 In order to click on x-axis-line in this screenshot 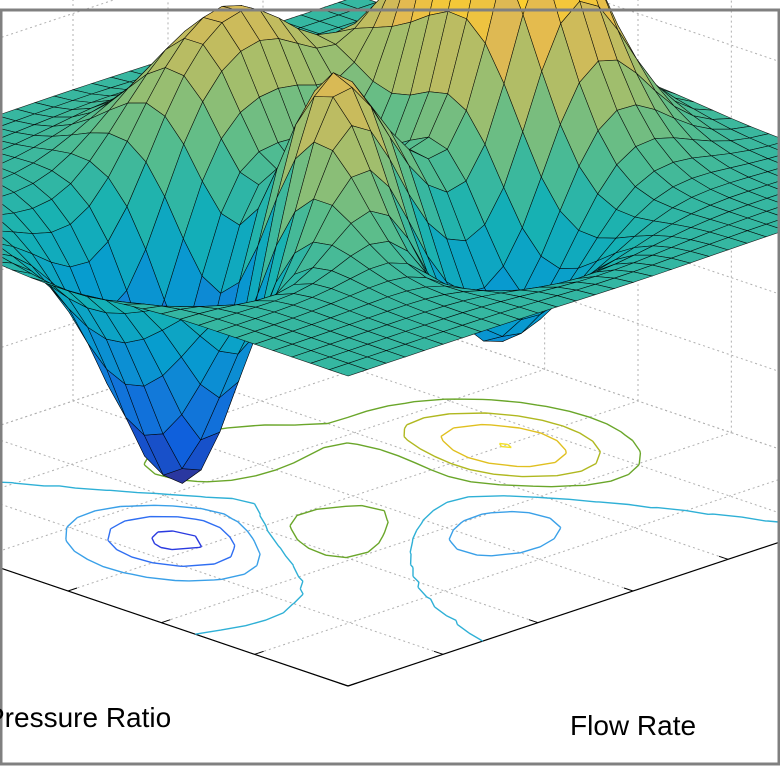, I will do `click(174, 627)`.